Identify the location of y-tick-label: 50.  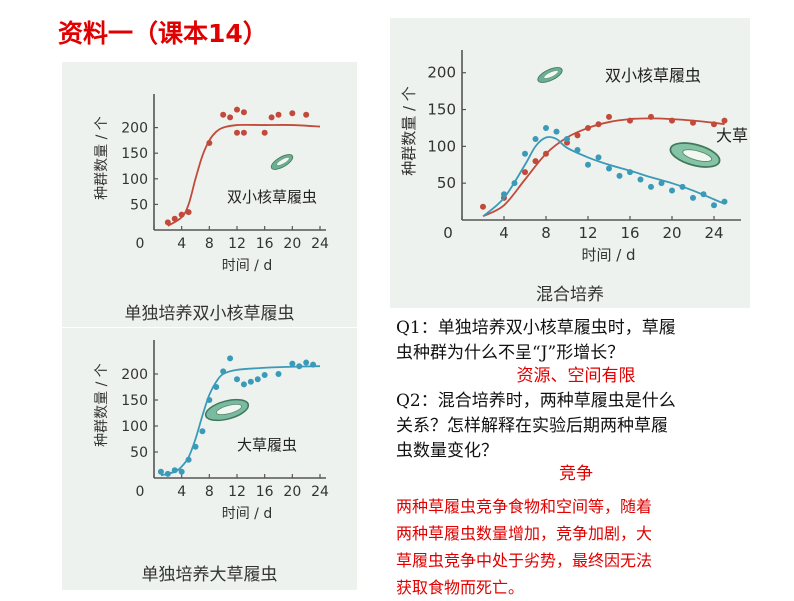
(139, 205).